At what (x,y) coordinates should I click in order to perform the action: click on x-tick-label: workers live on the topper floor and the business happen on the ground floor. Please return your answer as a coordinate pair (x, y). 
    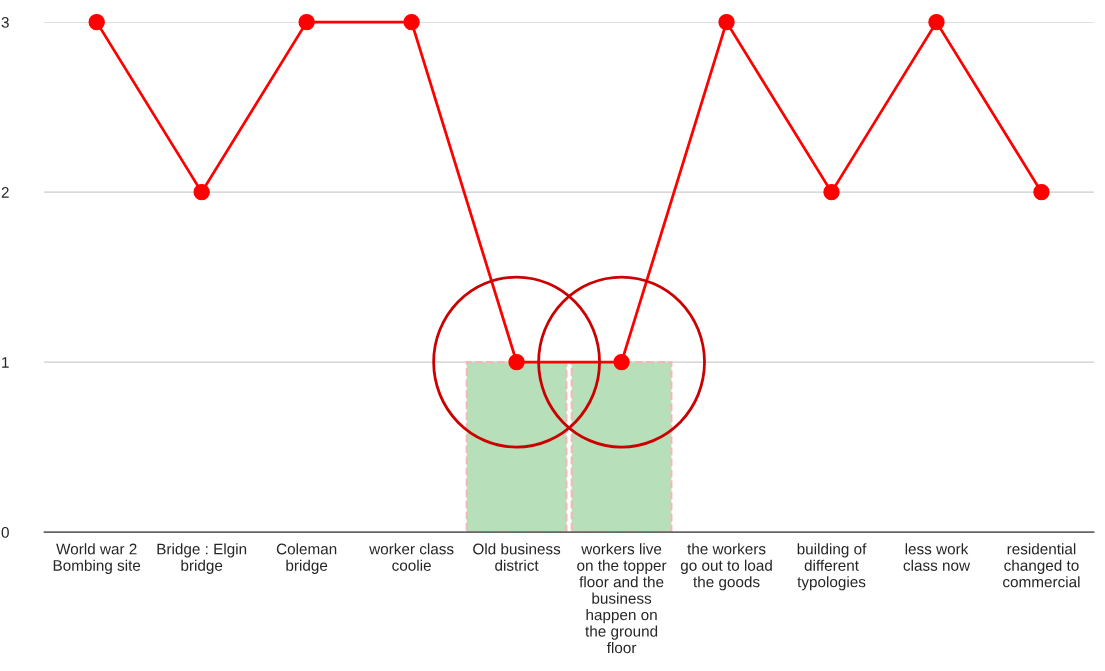
    Looking at the image, I should click on (622, 598).